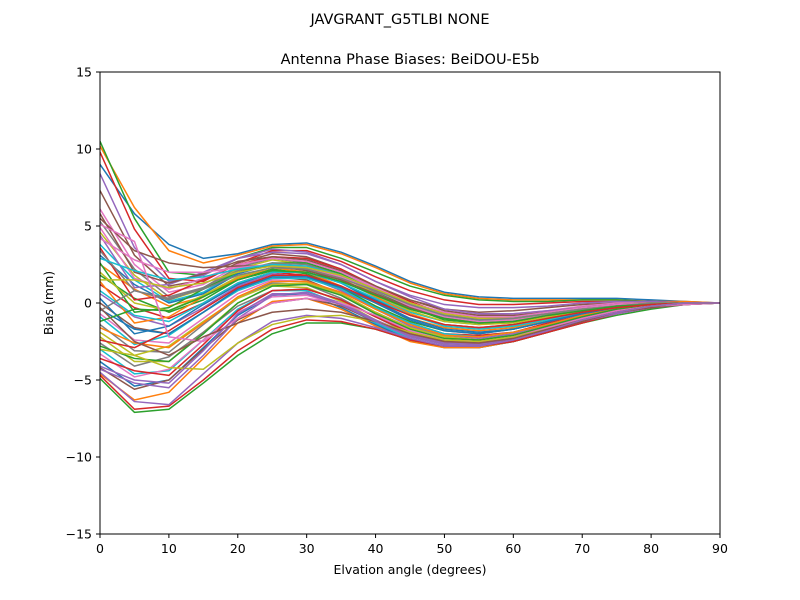 The width and height of the screenshot is (800, 600). What do you see at coordinates (48, 303) in the screenshot?
I see `y-axis-label: Bias (mm)` at bounding box center [48, 303].